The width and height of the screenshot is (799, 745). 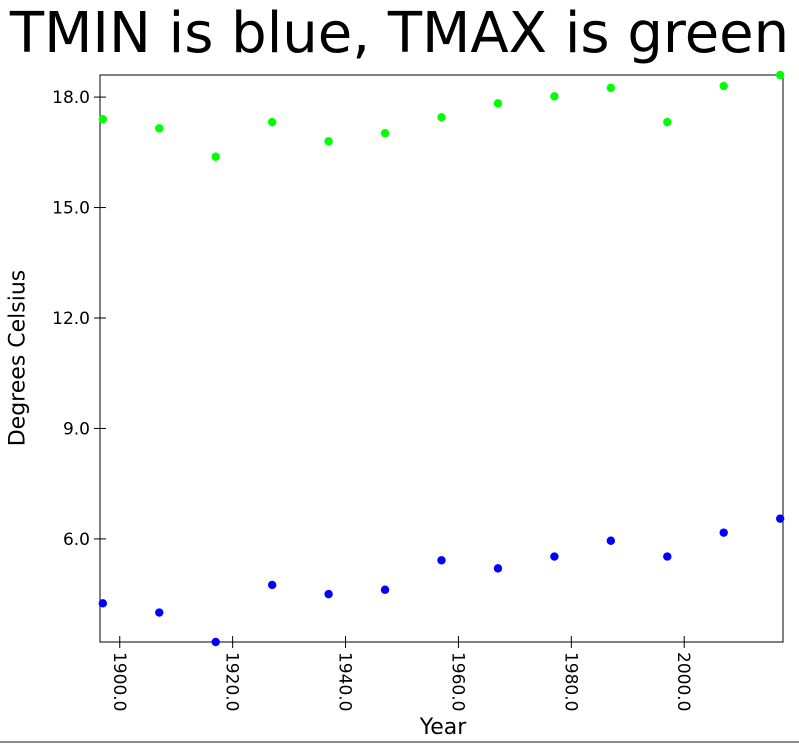 I want to click on y-tick-label: 9.0, so click(x=76, y=429).